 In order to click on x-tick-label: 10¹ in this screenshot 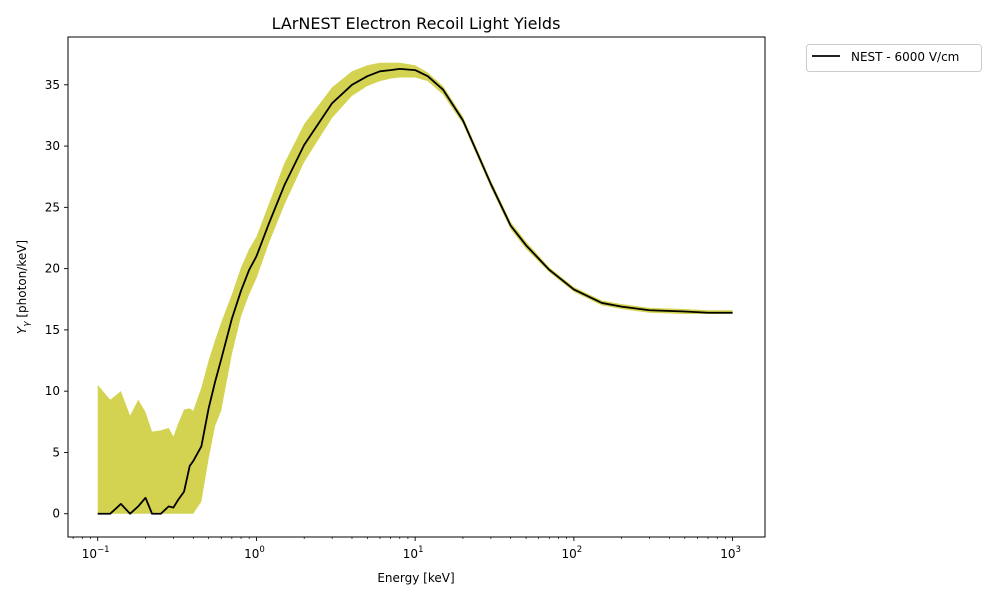, I will do `click(413, 553)`.